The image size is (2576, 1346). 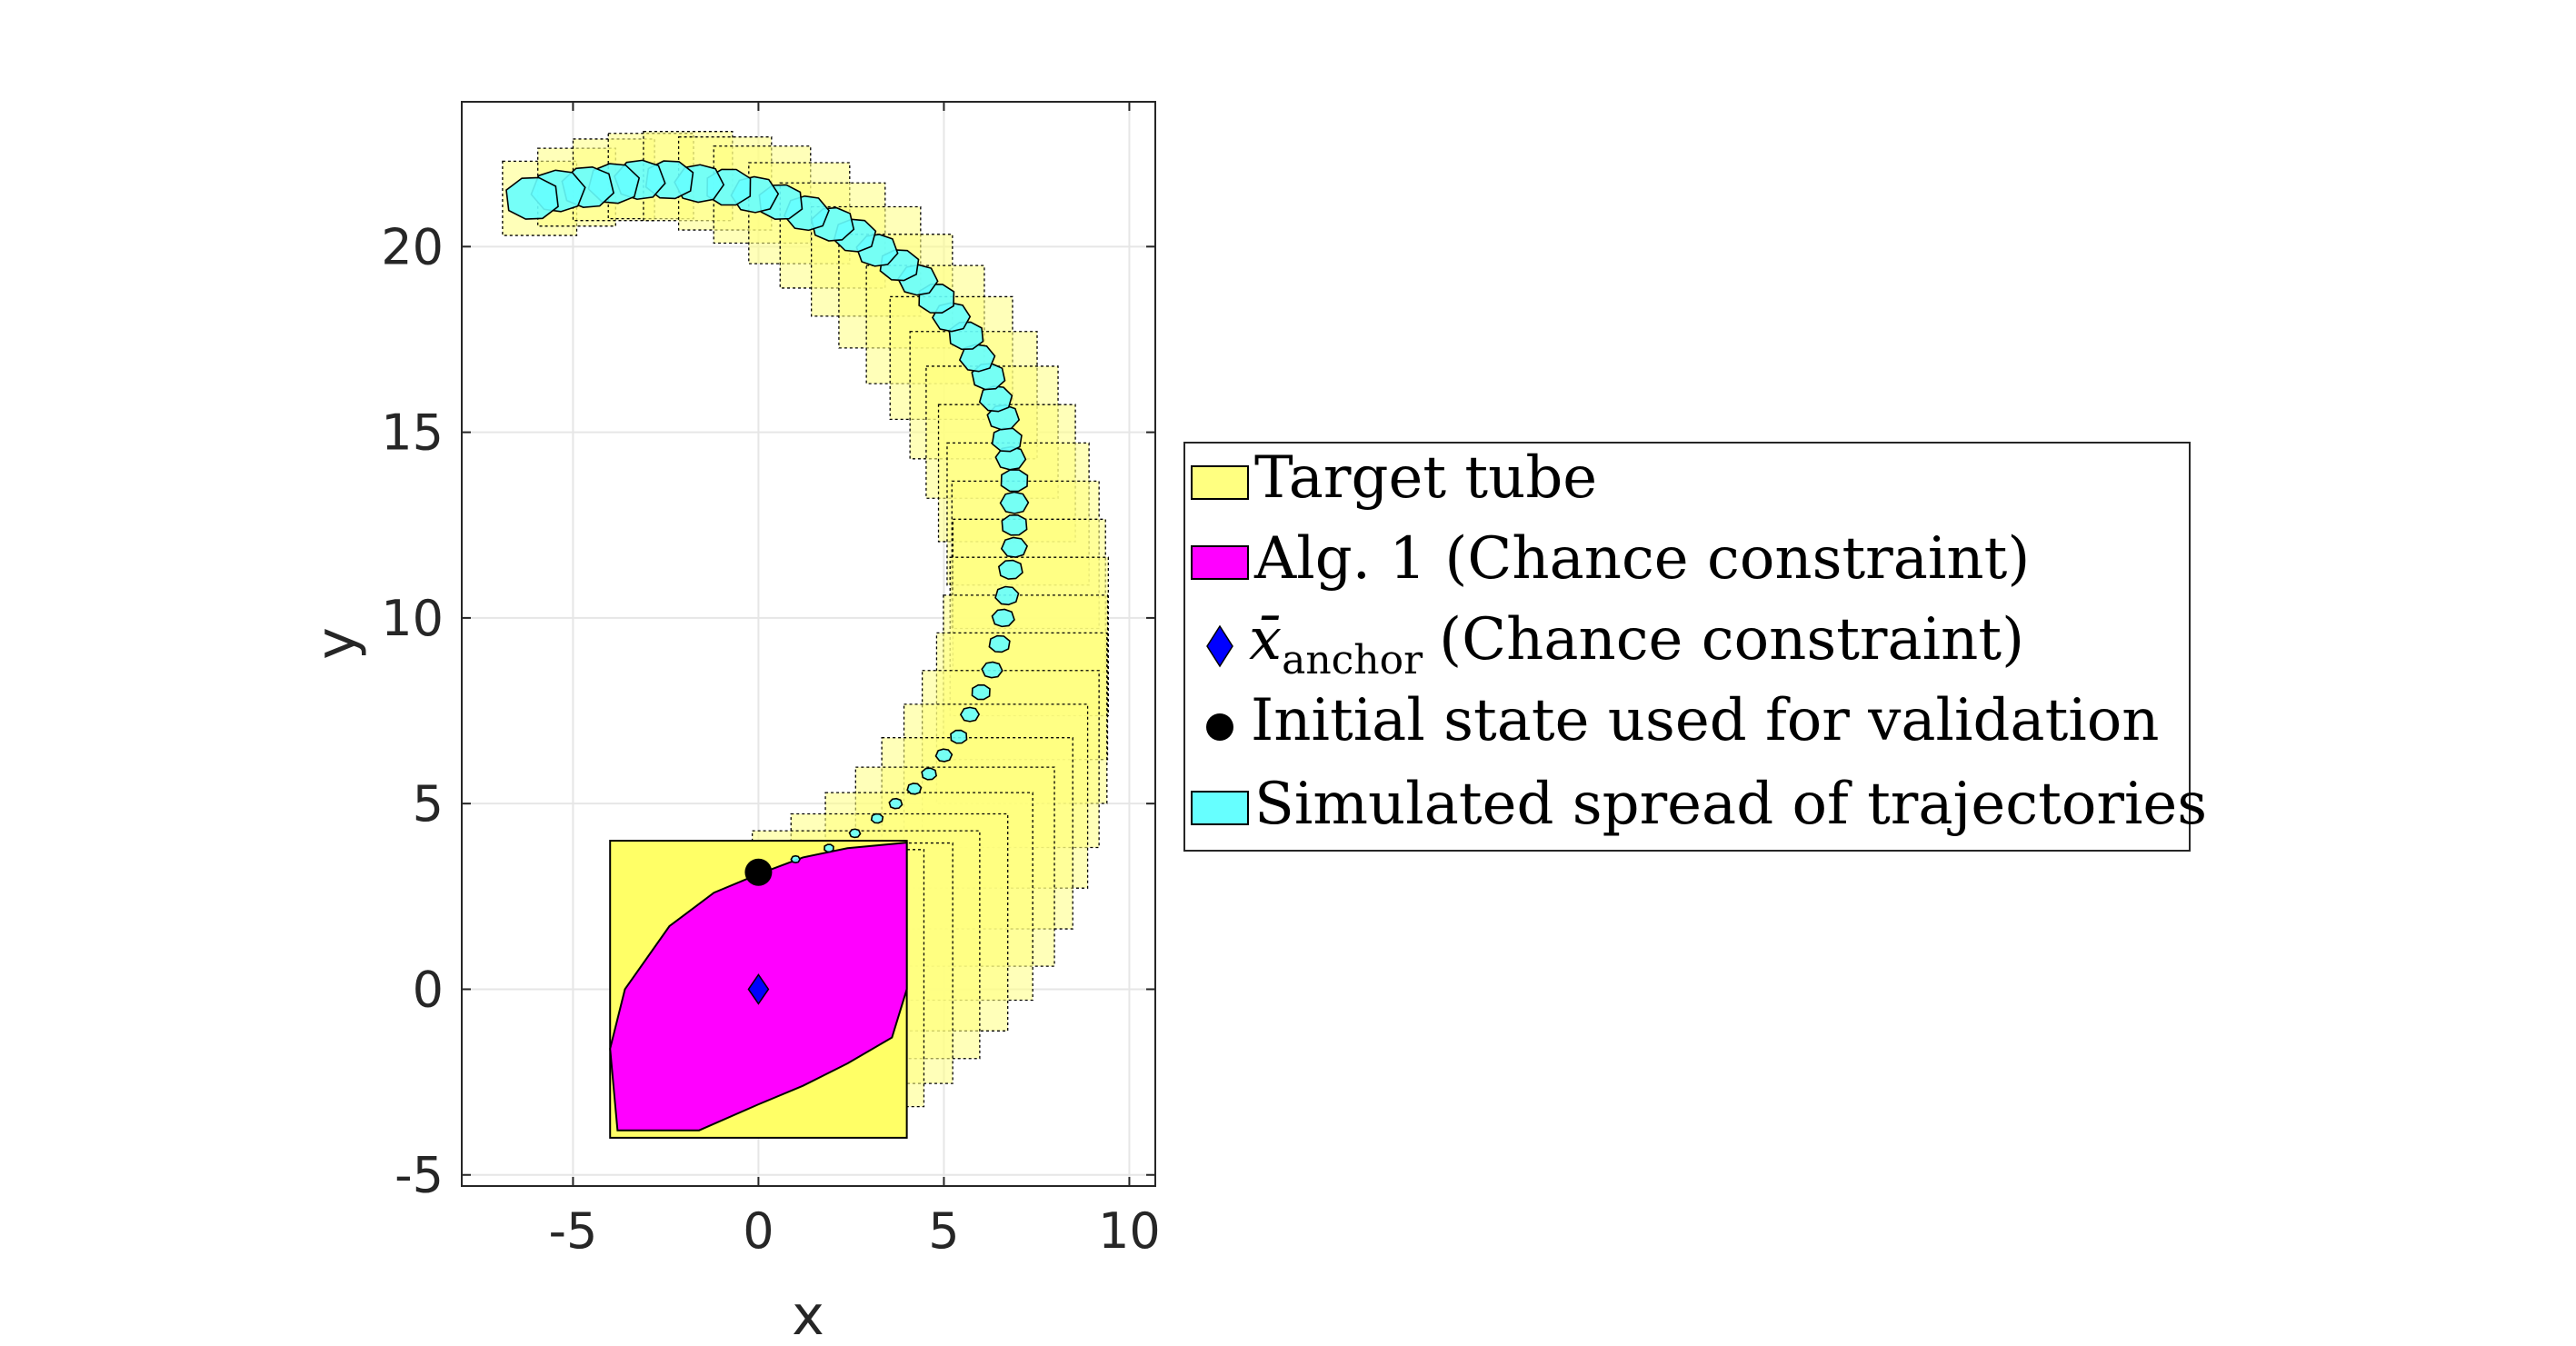 I want to click on legend-marker-initial-state, so click(x=1219, y=727).